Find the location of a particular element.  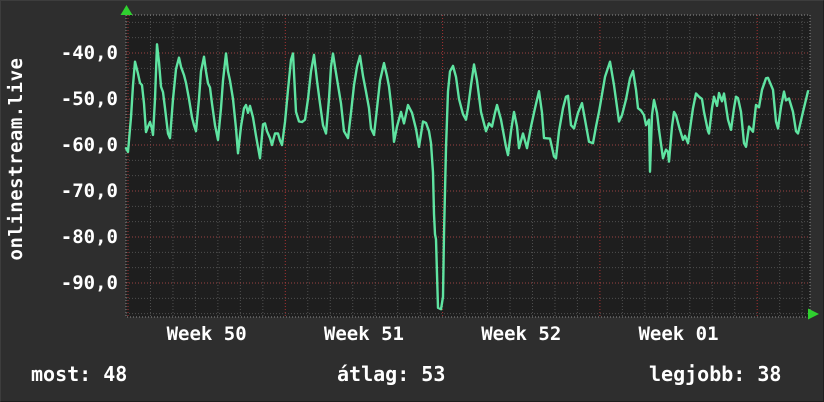

y-tick-label: -90,0 is located at coordinates (89, 283).